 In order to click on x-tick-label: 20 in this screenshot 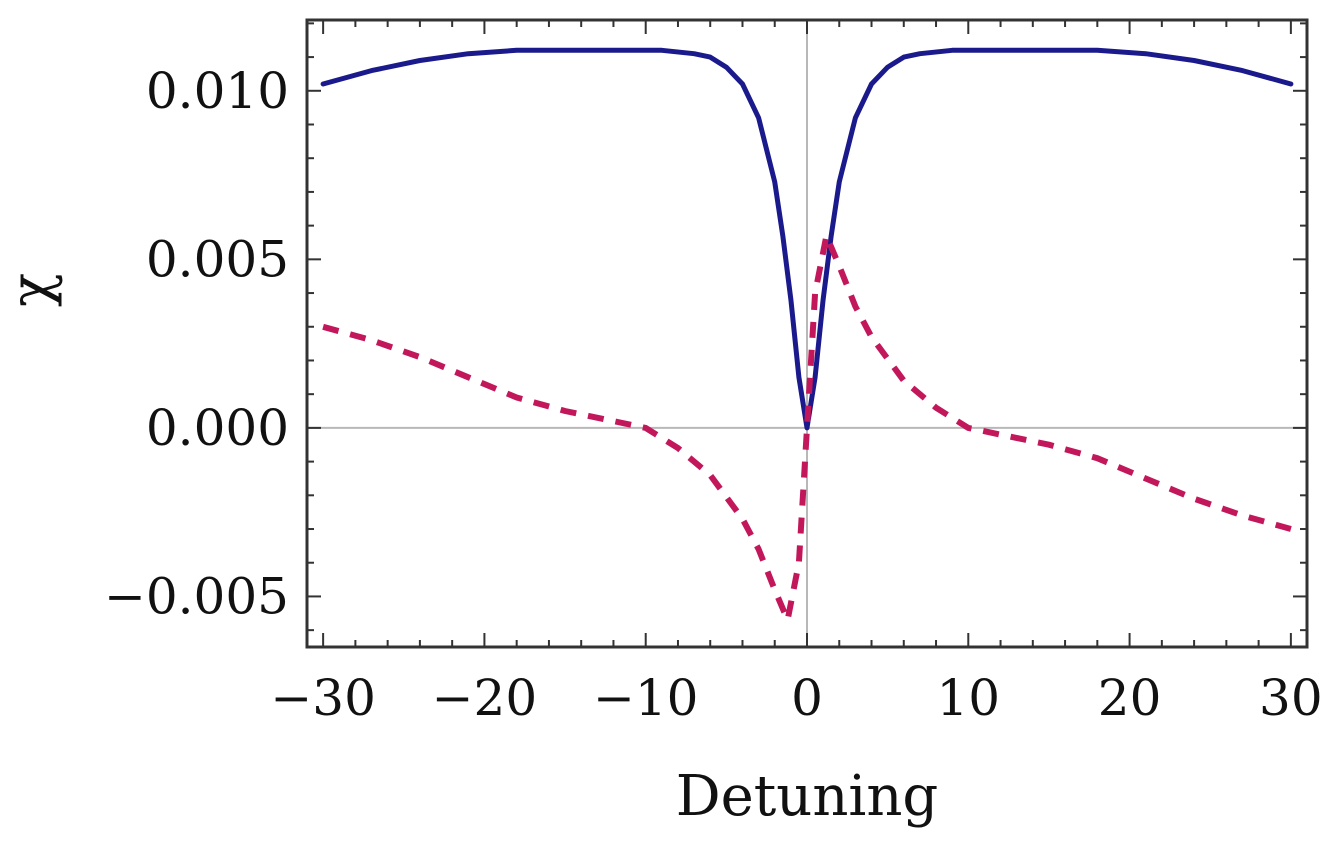, I will do `click(1130, 698)`.